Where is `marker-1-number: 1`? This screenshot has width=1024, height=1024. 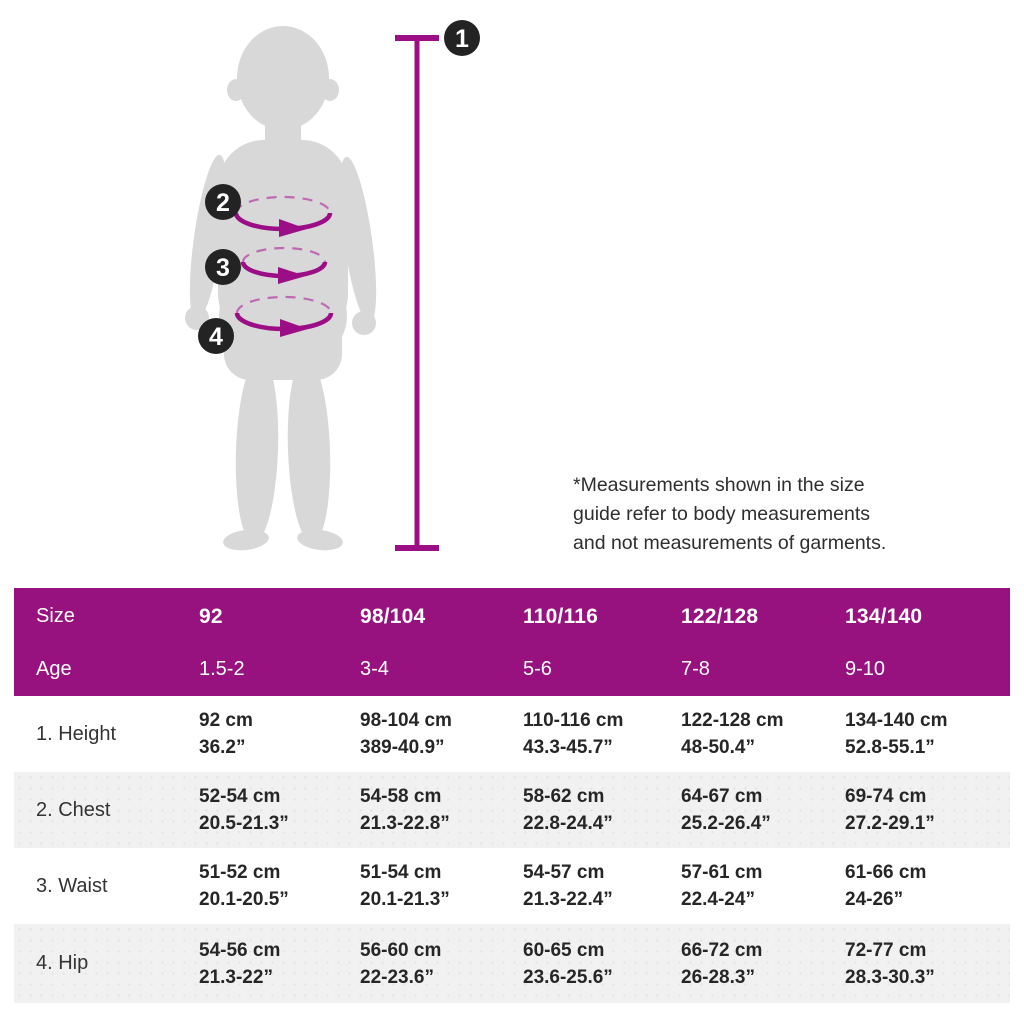 marker-1-number: 1 is located at coordinates (462, 39).